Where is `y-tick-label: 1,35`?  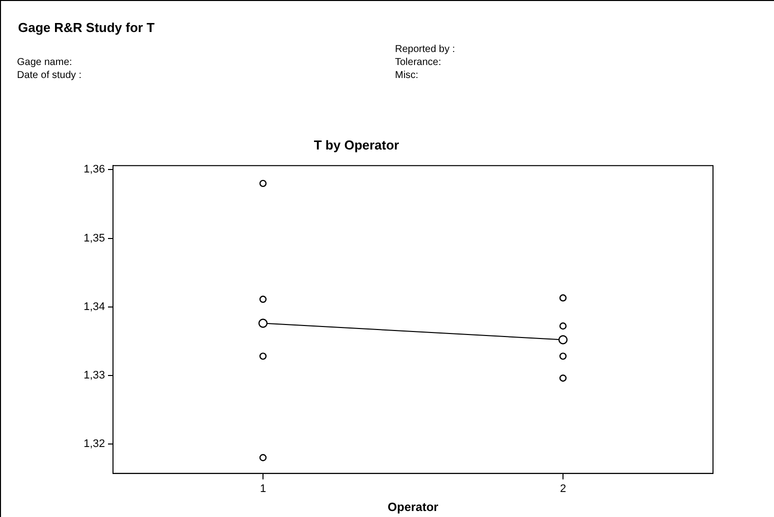 y-tick-label: 1,35 is located at coordinates (94, 238).